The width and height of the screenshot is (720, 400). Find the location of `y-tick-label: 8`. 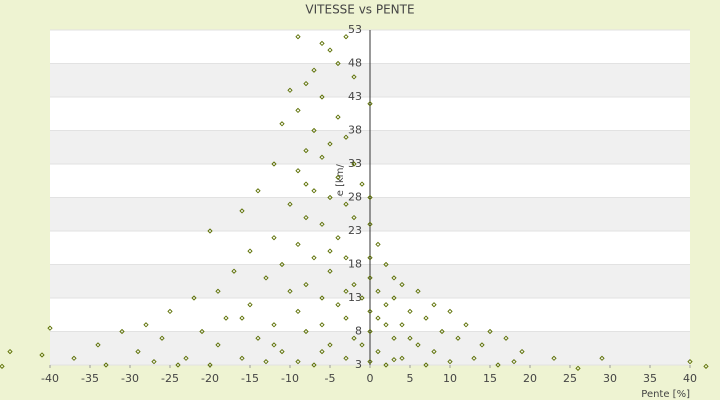

y-tick-label: 8 is located at coordinates (358, 331).